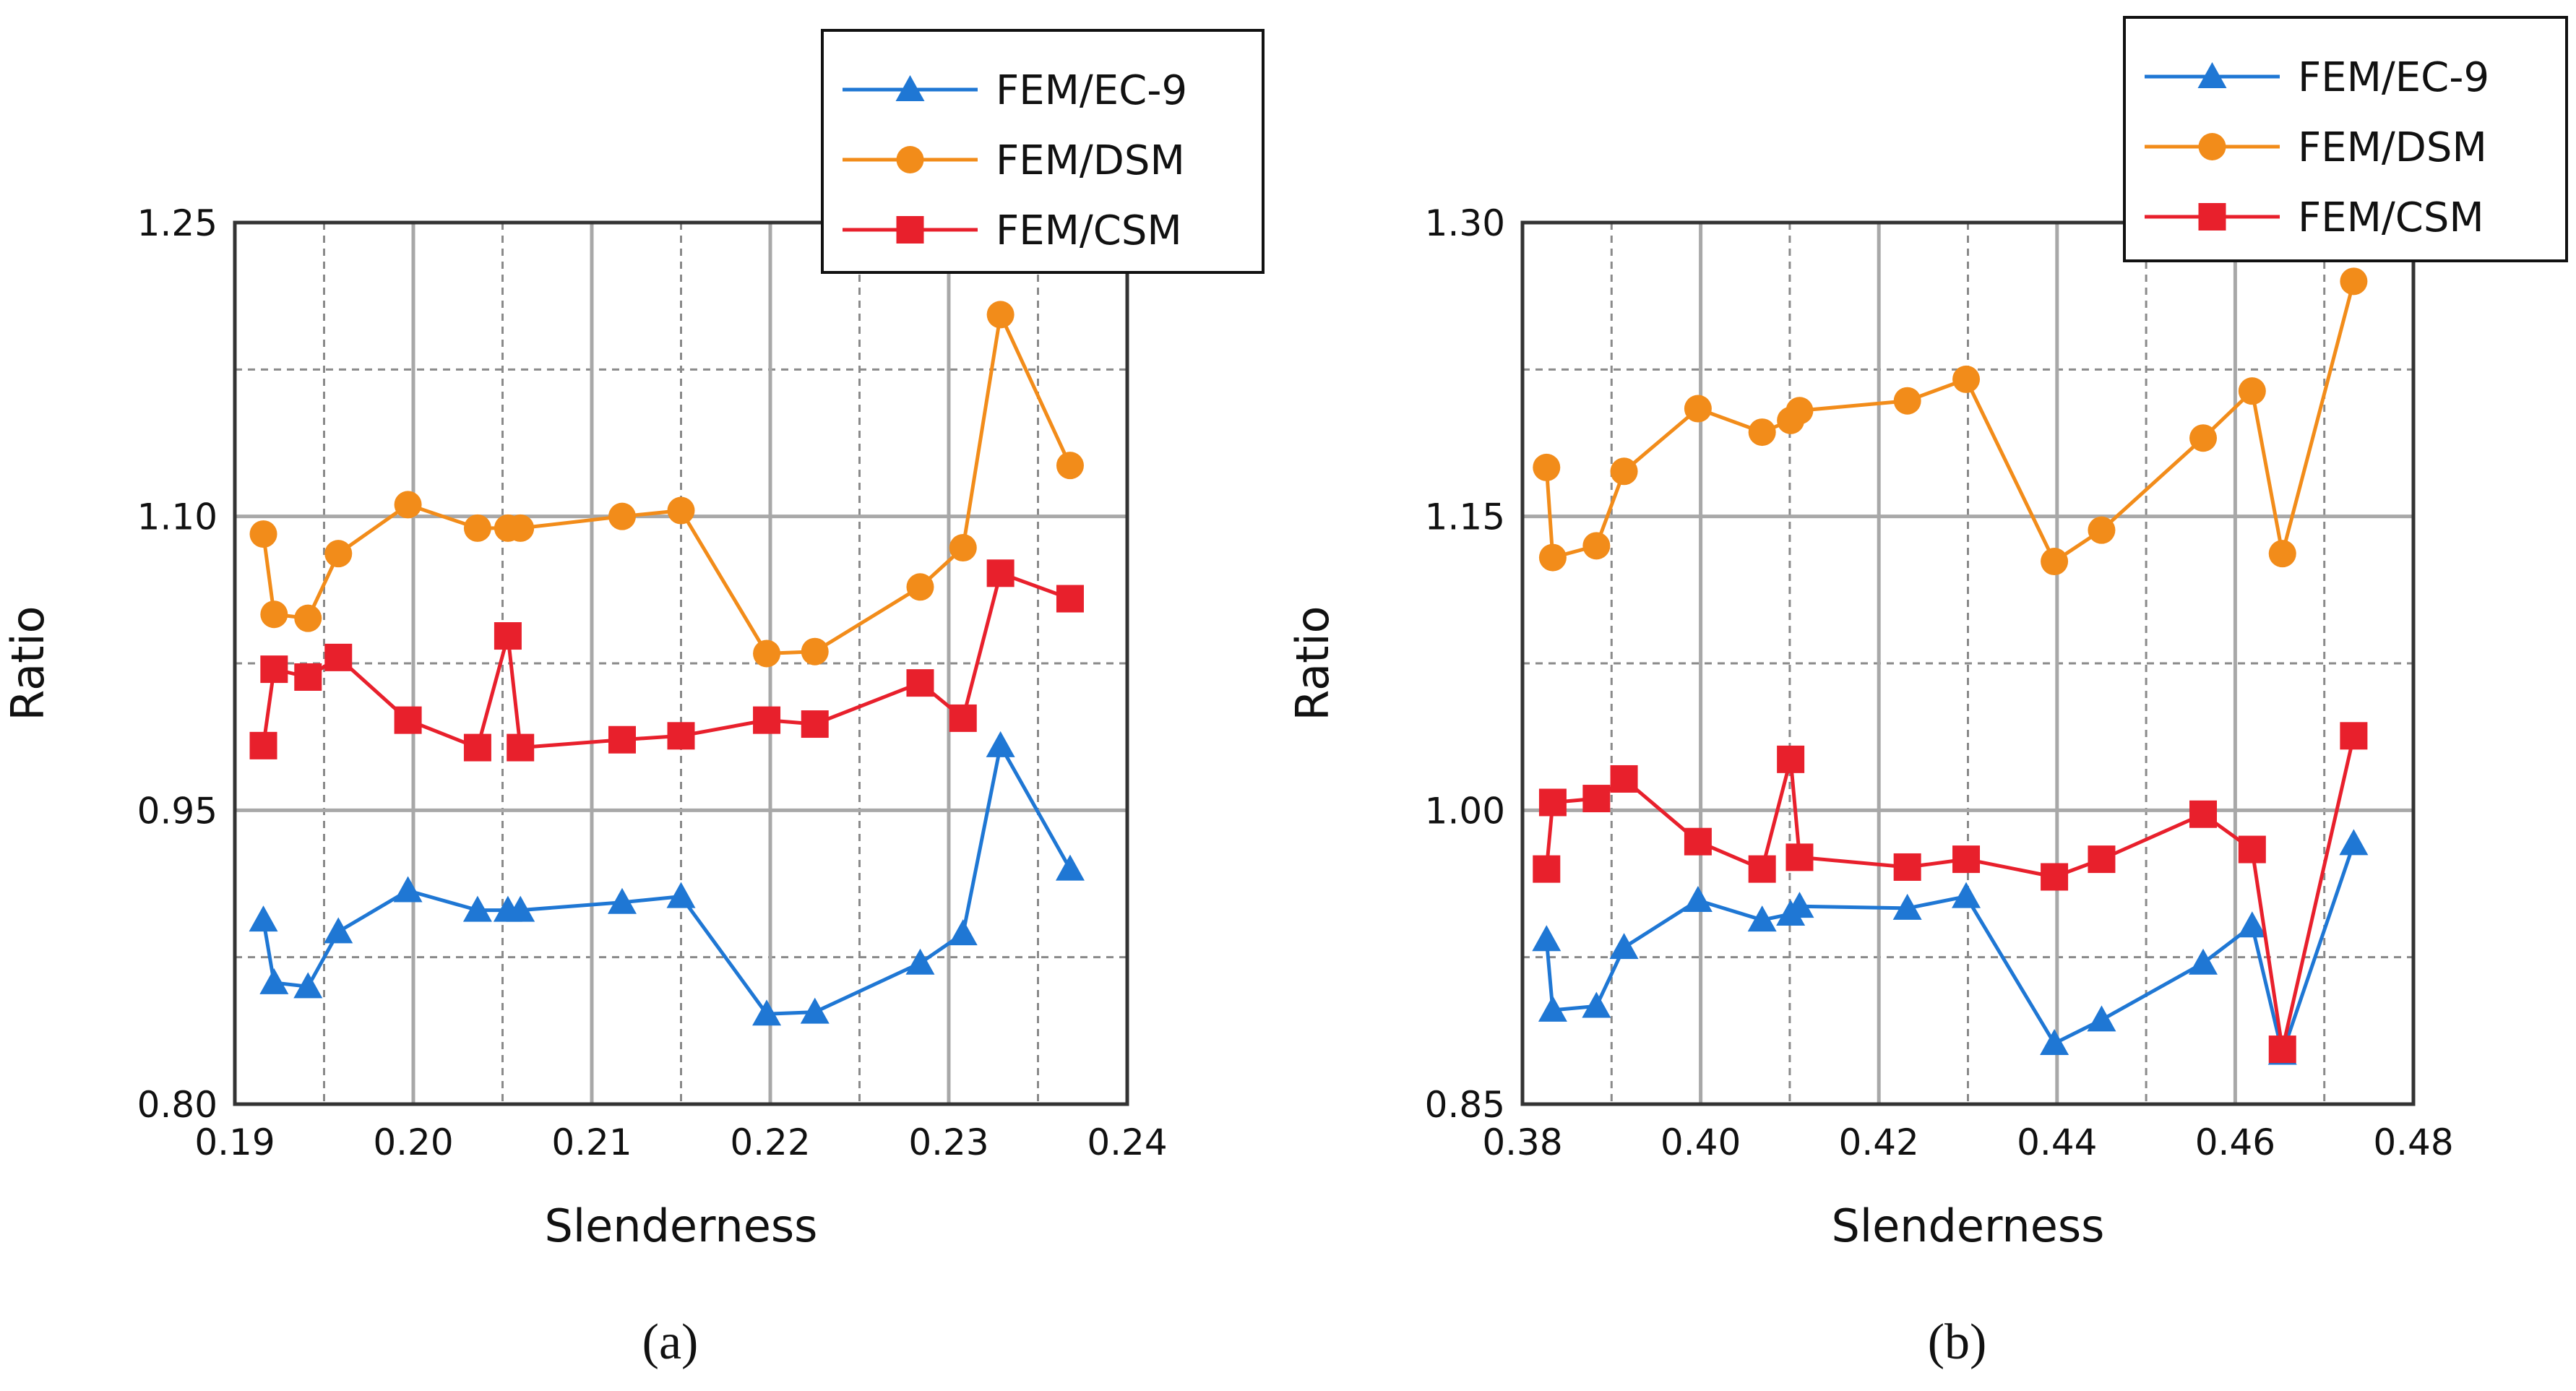 Image resolution: width=2576 pixels, height=1391 pixels. What do you see at coordinates (770, 1142) in the screenshot?
I see `x-tick-label: 0.22` at bounding box center [770, 1142].